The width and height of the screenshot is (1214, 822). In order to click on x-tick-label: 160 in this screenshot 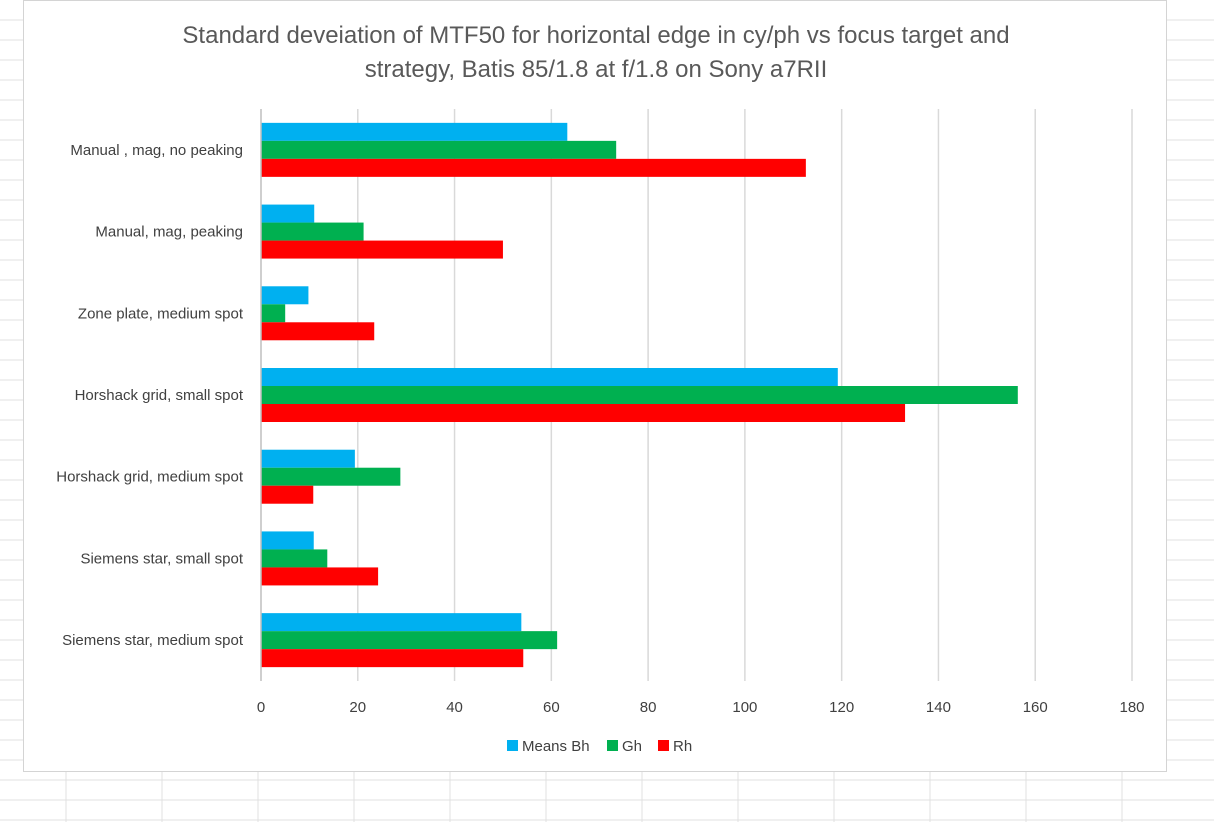, I will do `click(1035, 707)`.